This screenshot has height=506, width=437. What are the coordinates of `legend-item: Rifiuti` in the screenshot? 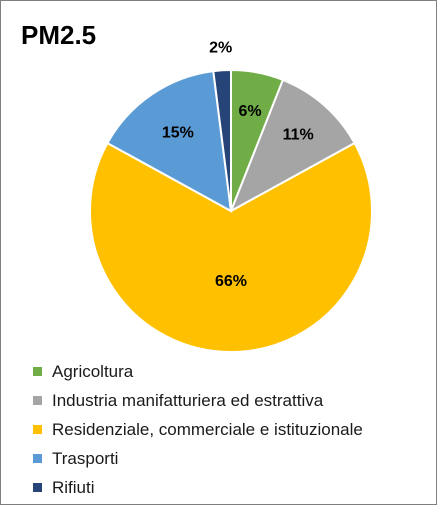 It's located at (198, 487).